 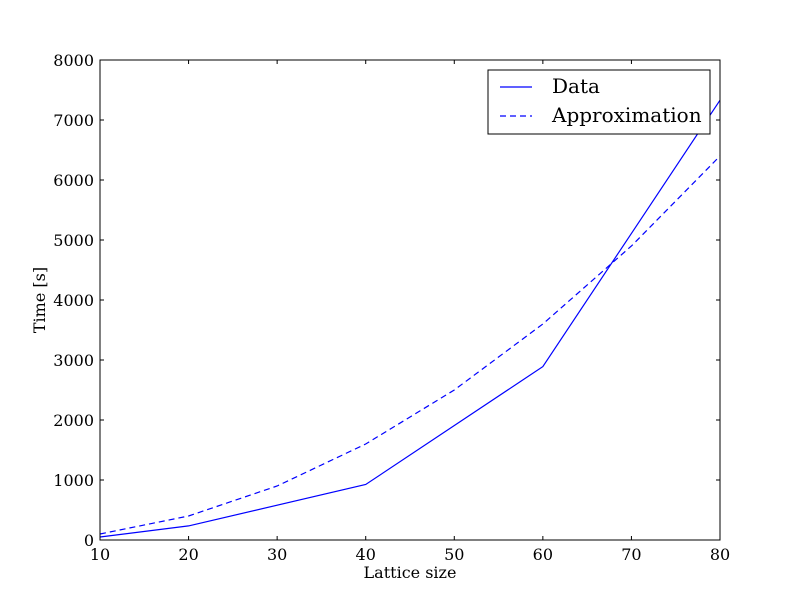 What do you see at coordinates (454, 554) in the screenshot?
I see `x-tick-label: 50` at bounding box center [454, 554].